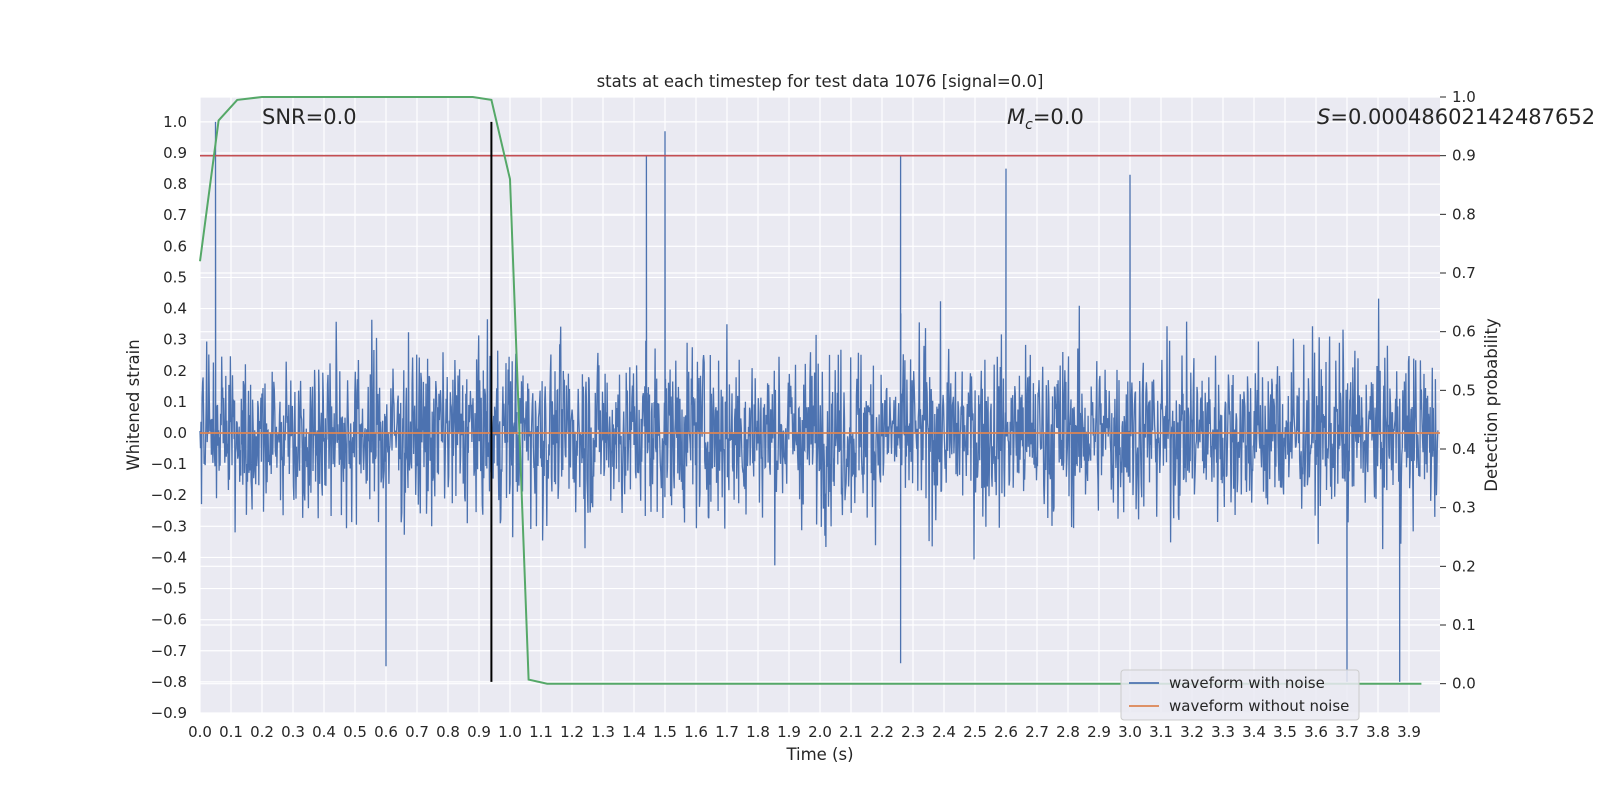 This screenshot has width=1600, height=800. Describe the element at coordinates (1316, 732) in the screenshot. I see `x-tick-label: 3.6` at that location.